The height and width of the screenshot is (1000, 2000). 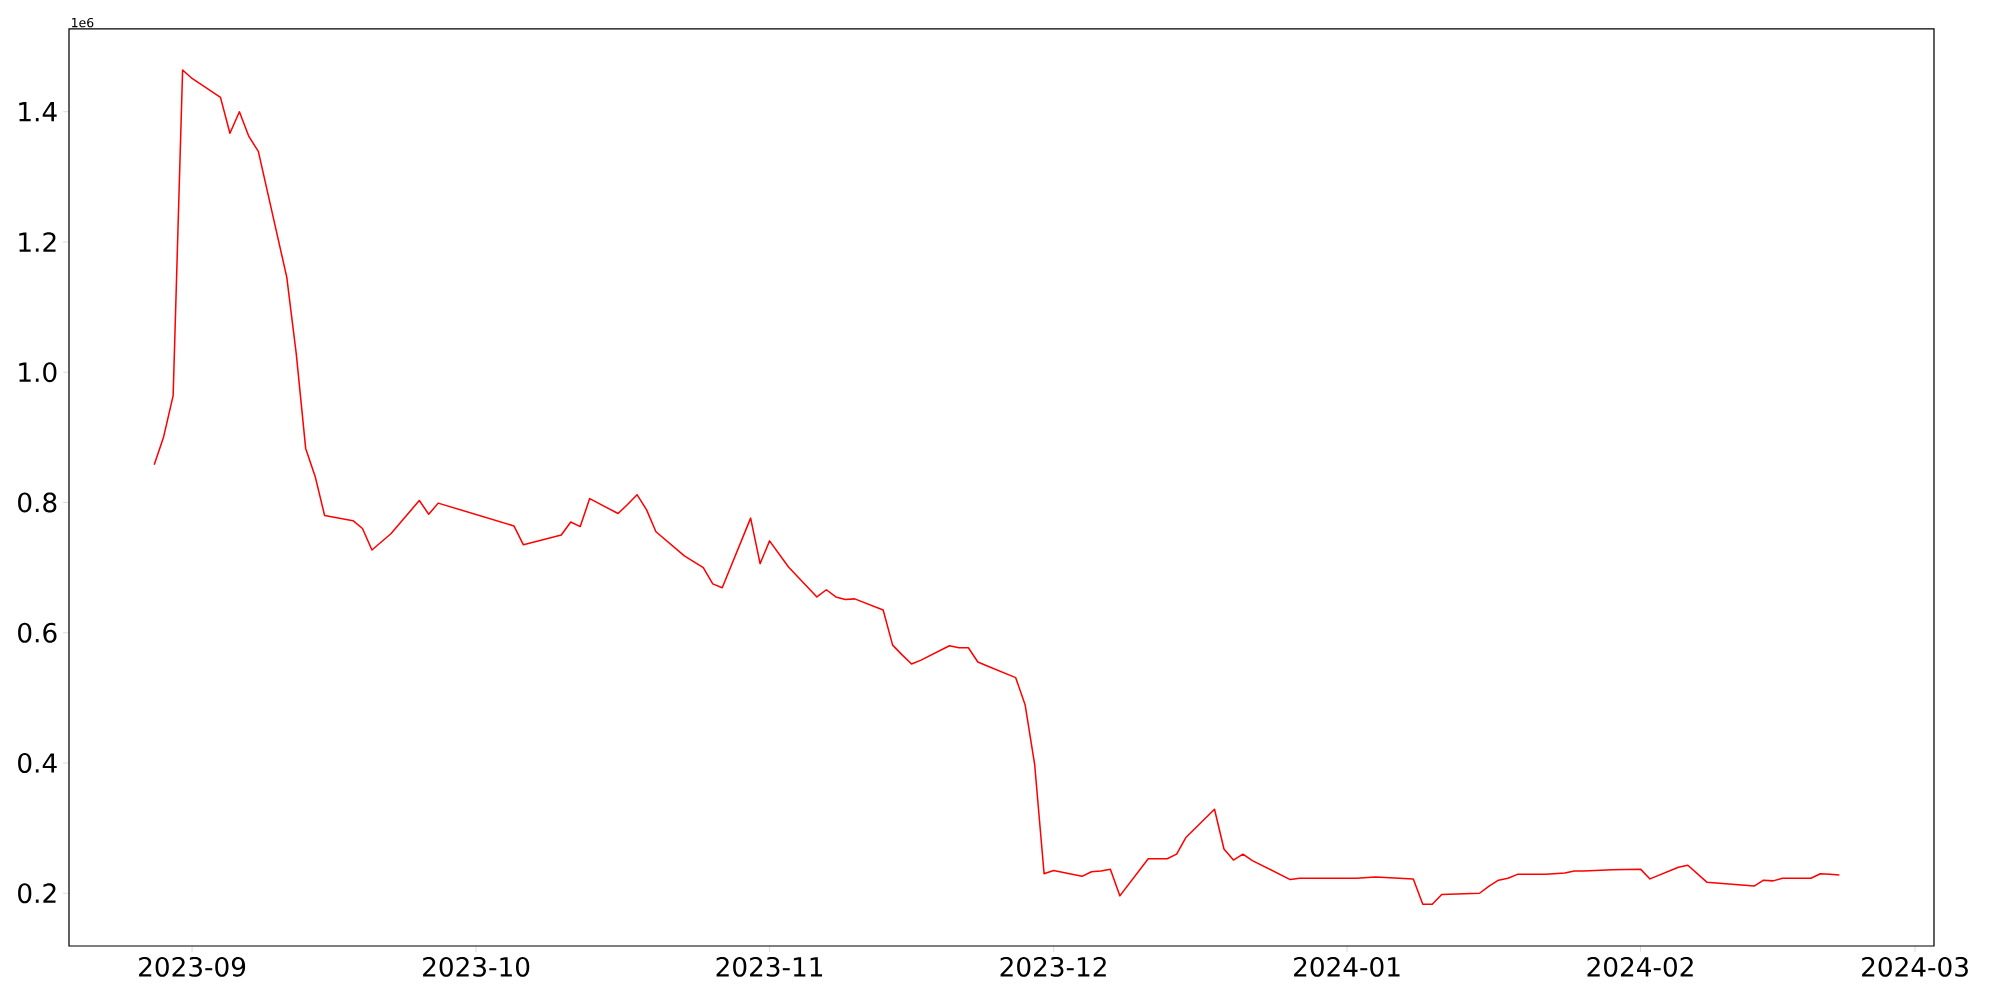 What do you see at coordinates (476, 966) in the screenshot?
I see `x-tick-label: 2023-10` at bounding box center [476, 966].